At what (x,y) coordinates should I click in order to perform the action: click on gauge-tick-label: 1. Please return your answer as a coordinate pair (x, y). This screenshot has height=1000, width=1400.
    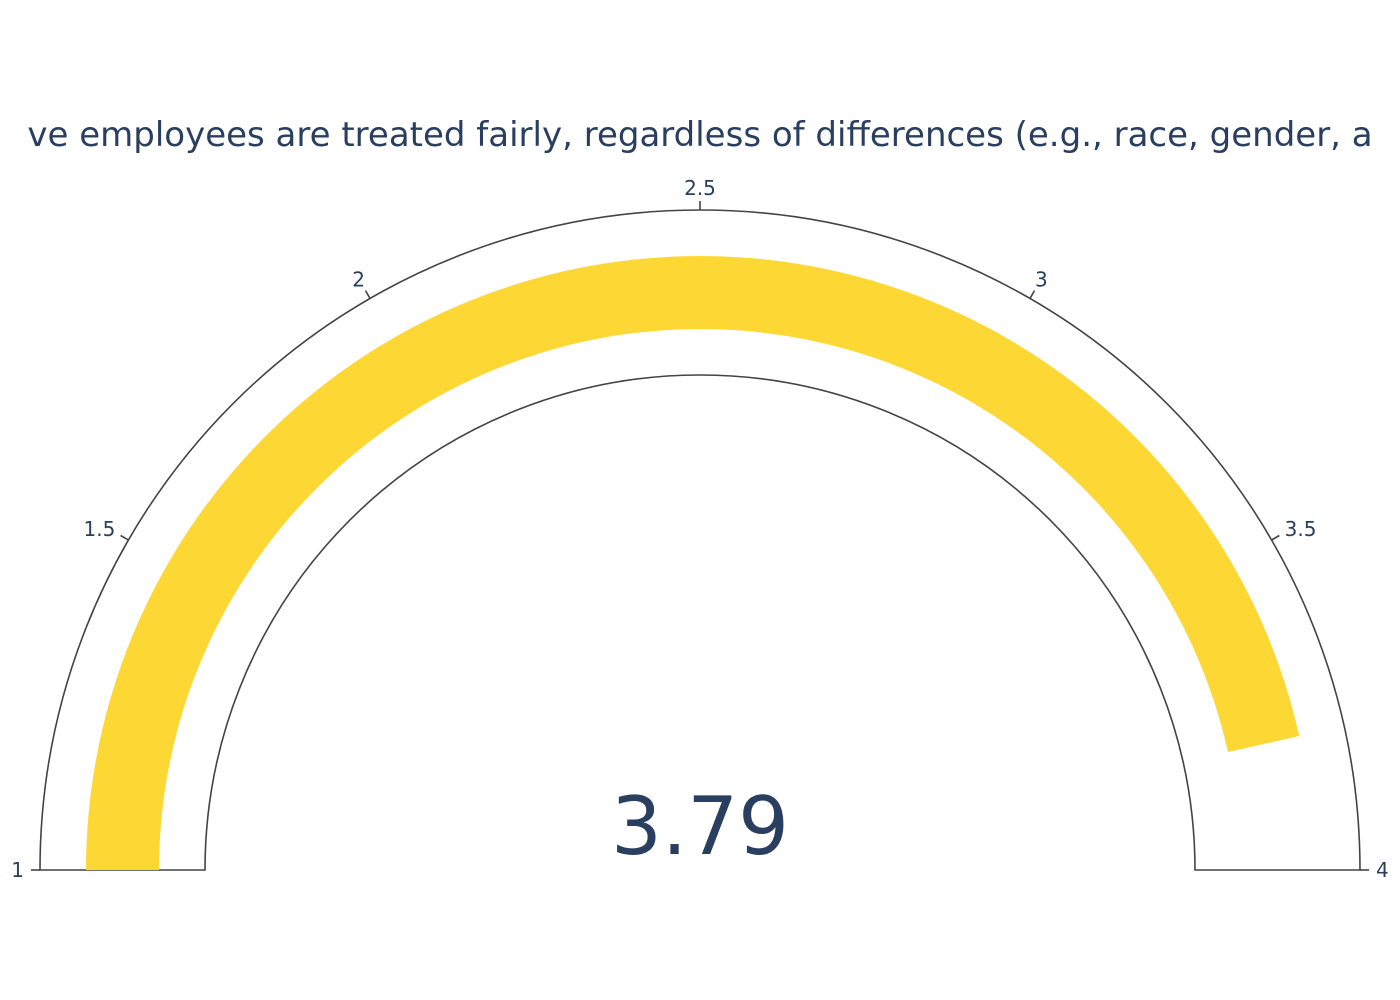
    Looking at the image, I should click on (17, 870).